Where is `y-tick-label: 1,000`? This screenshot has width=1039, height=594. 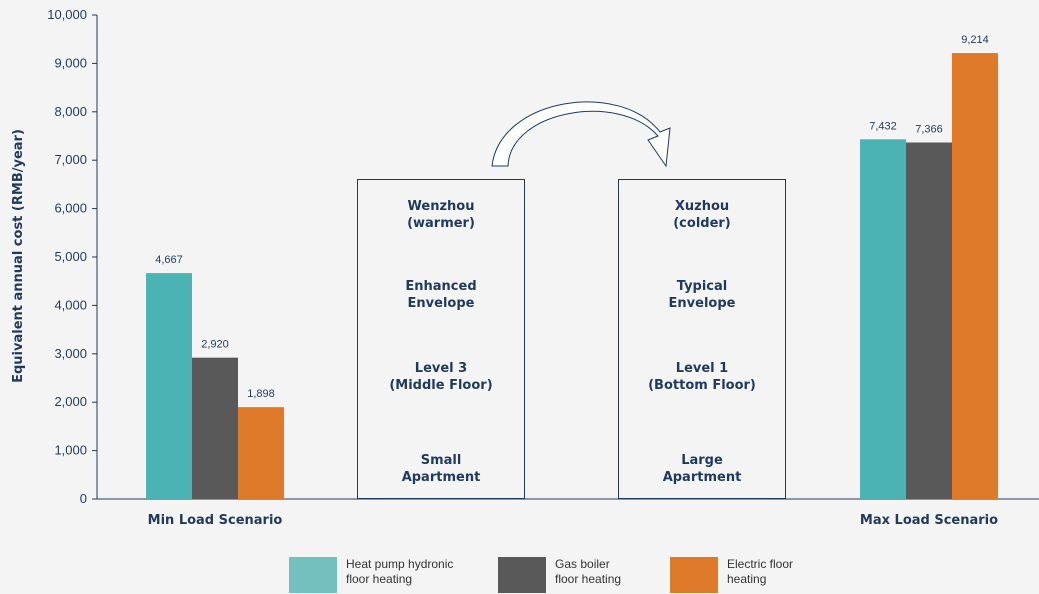 y-tick-label: 1,000 is located at coordinates (70, 450).